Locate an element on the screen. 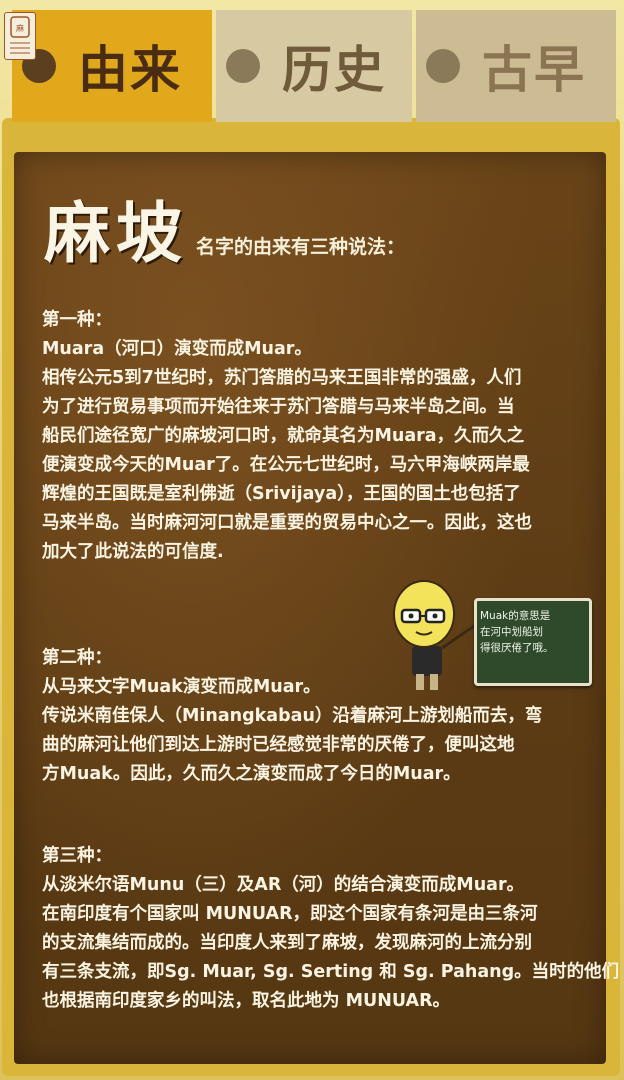 This screenshot has width=624, height=1080. chalkboard is located at coordinates (533, 642).